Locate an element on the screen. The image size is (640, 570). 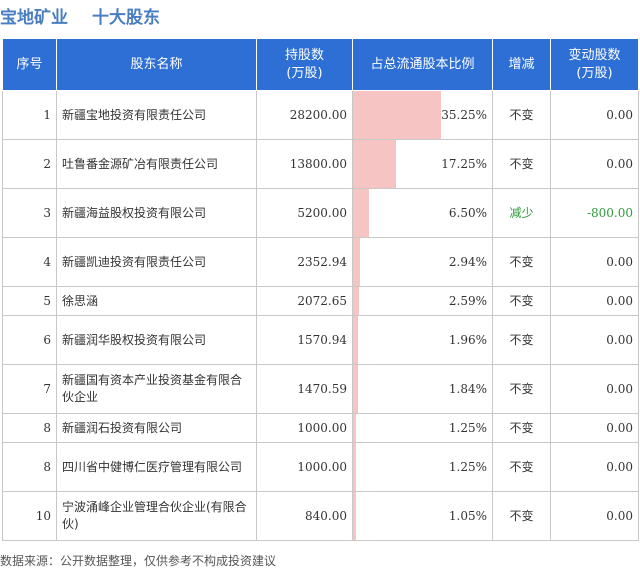
cell-seq: 7 is located at coordinates (29, 389).